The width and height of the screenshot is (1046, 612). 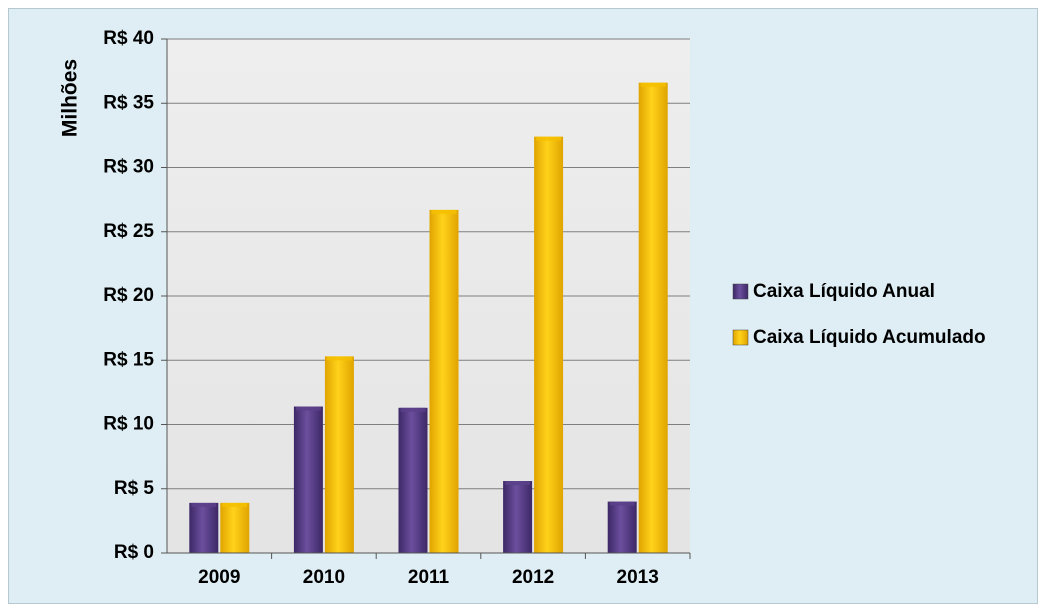 I want to click on y-tick-label: R$ 35, so click(x=128, y=102).